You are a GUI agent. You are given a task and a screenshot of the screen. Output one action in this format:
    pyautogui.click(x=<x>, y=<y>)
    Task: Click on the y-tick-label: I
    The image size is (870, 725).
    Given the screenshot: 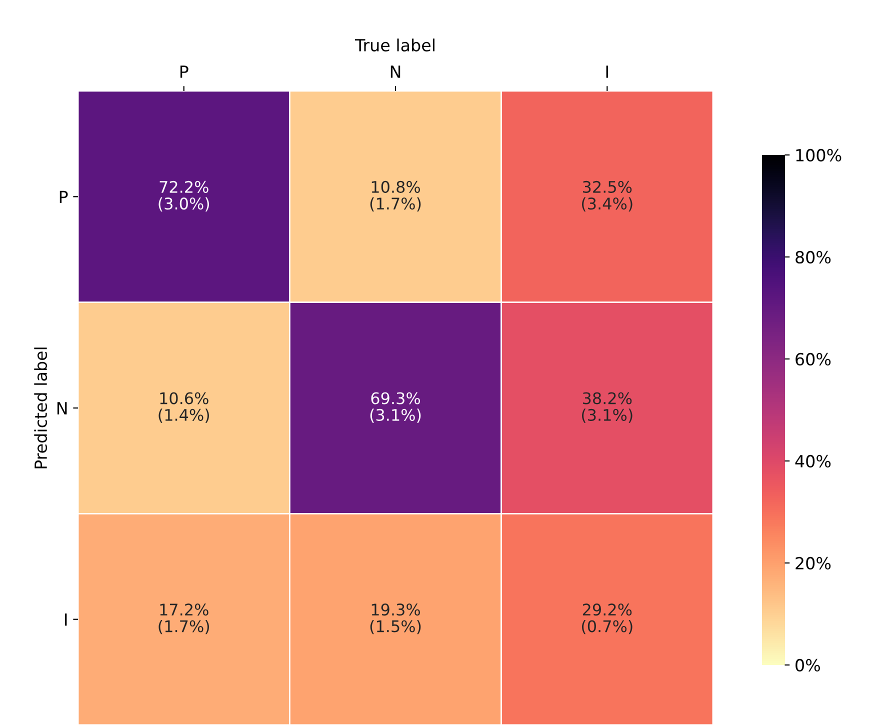 What is the action you would take?
    pyautogui.click(x=66, y=620)
    